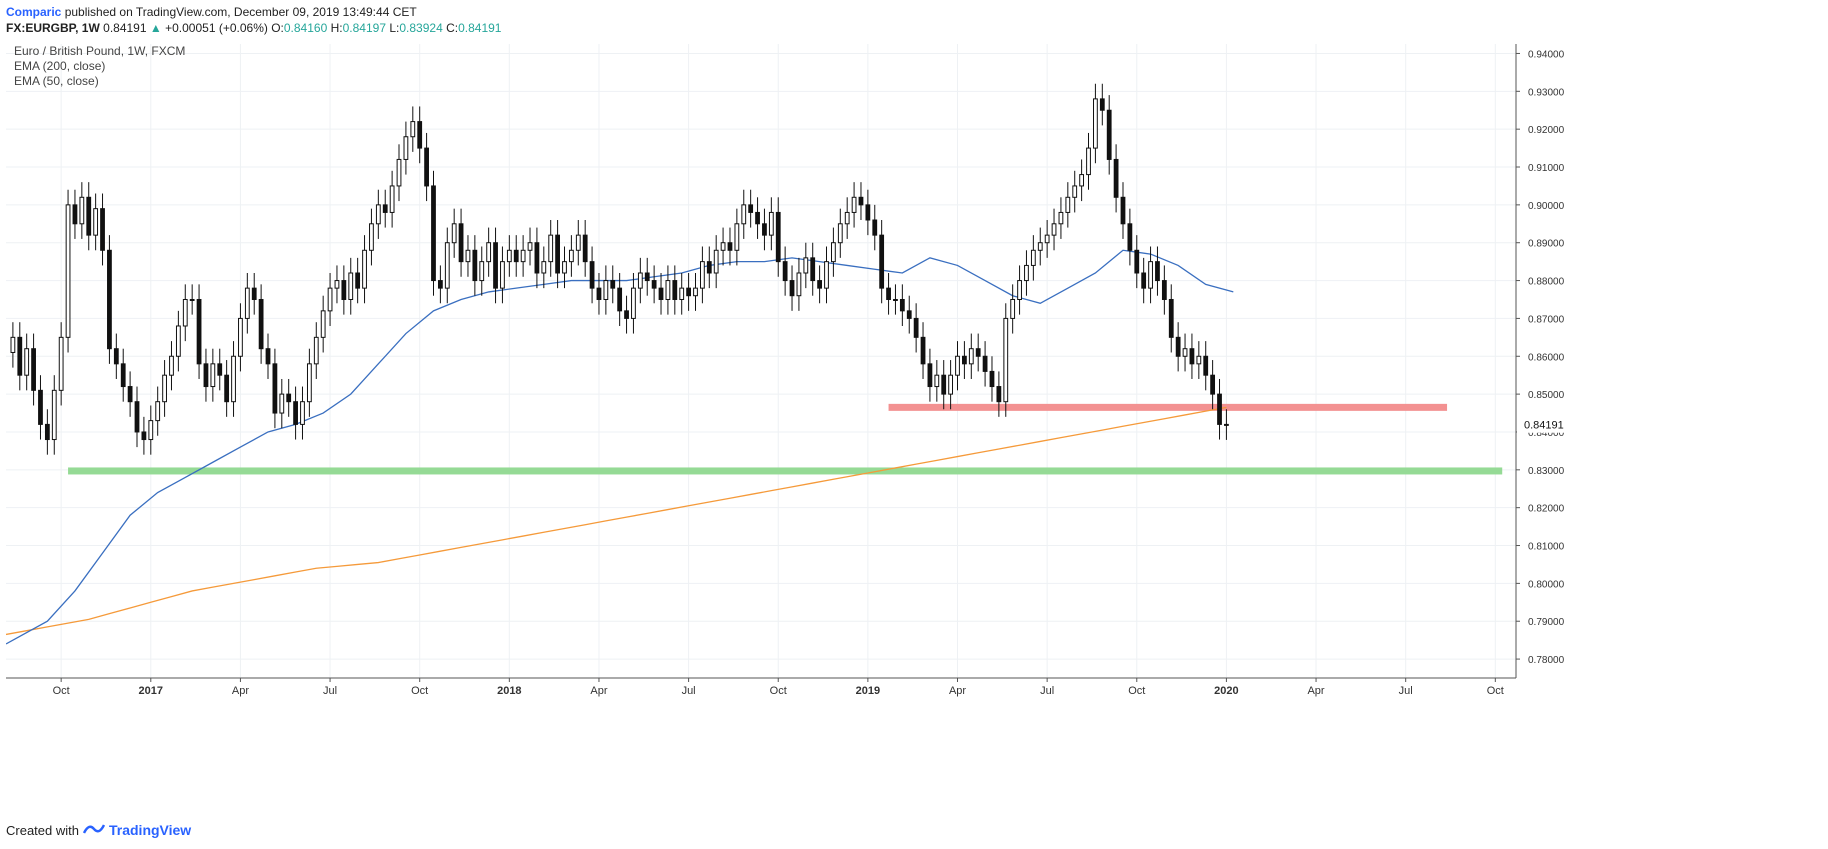 Image resolution: width=1828 pixels, height=849 pixels. What do you see at coordinates (1546, 395) in the screenshot?
I see `y-tick-label: 0.85000` at bounding box center [1546, 395].